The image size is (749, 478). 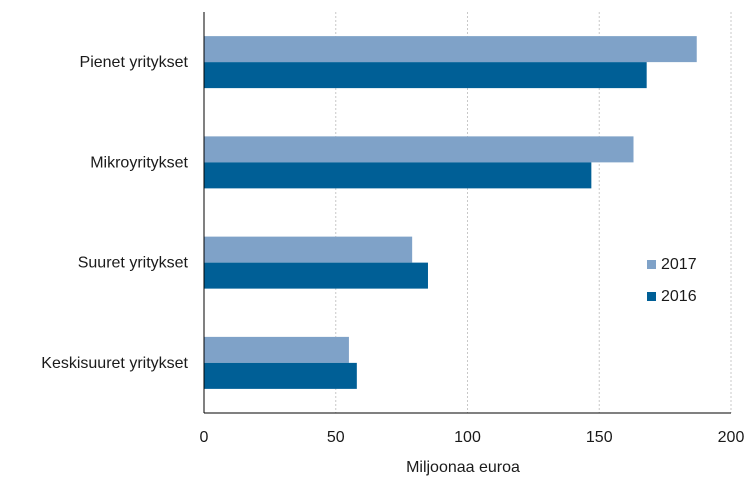 I want to click on x-tick-label-200: 200, so click(x=731, y=437).